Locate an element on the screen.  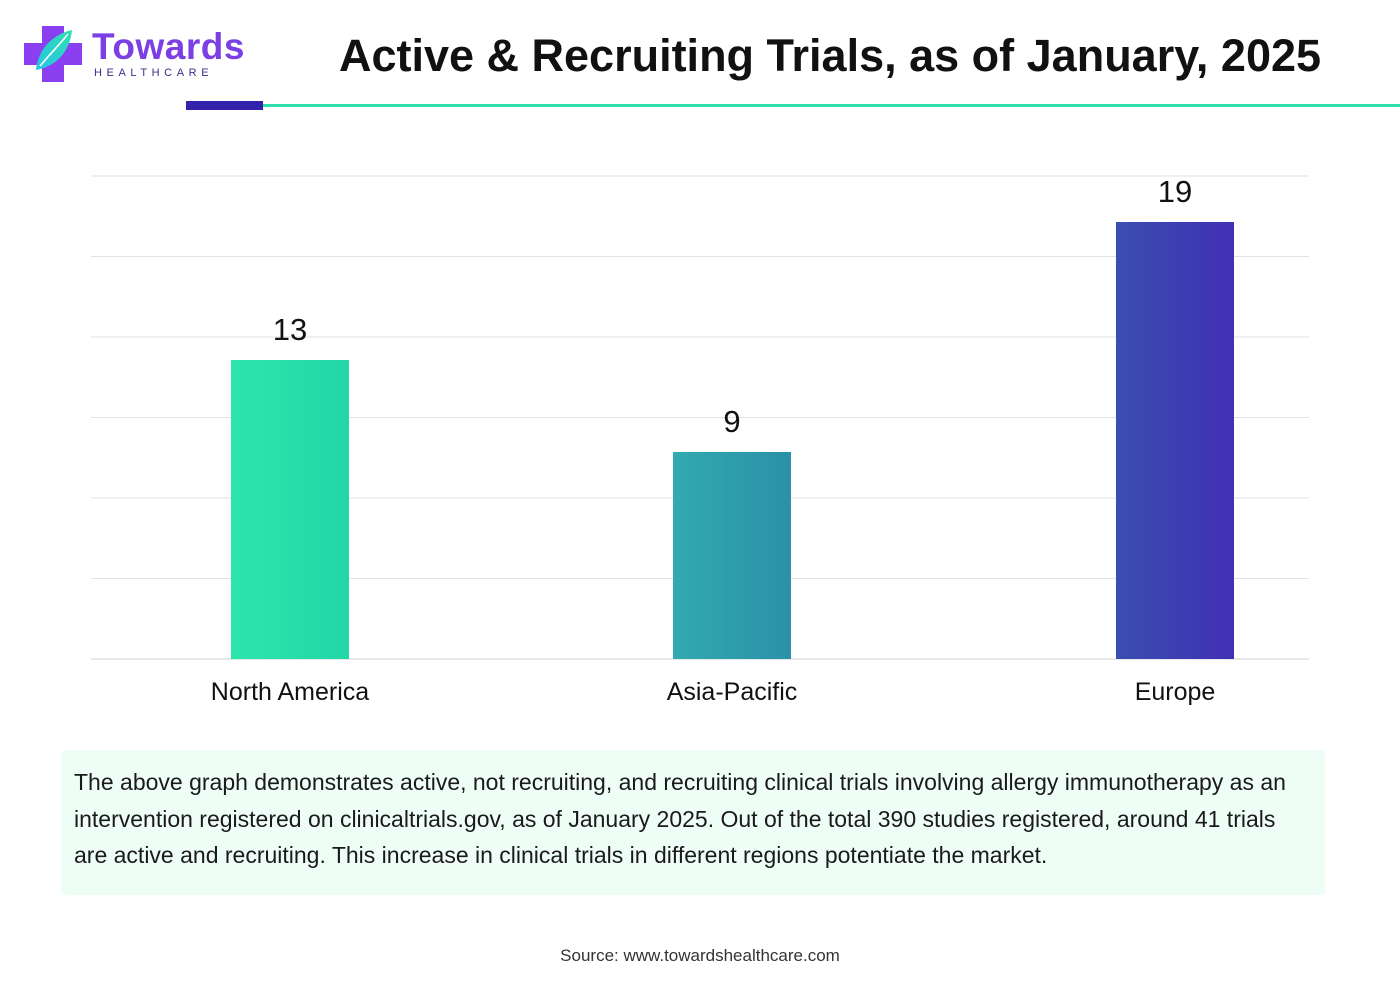
data-label: 19 is located at coordinates (1175, 191).